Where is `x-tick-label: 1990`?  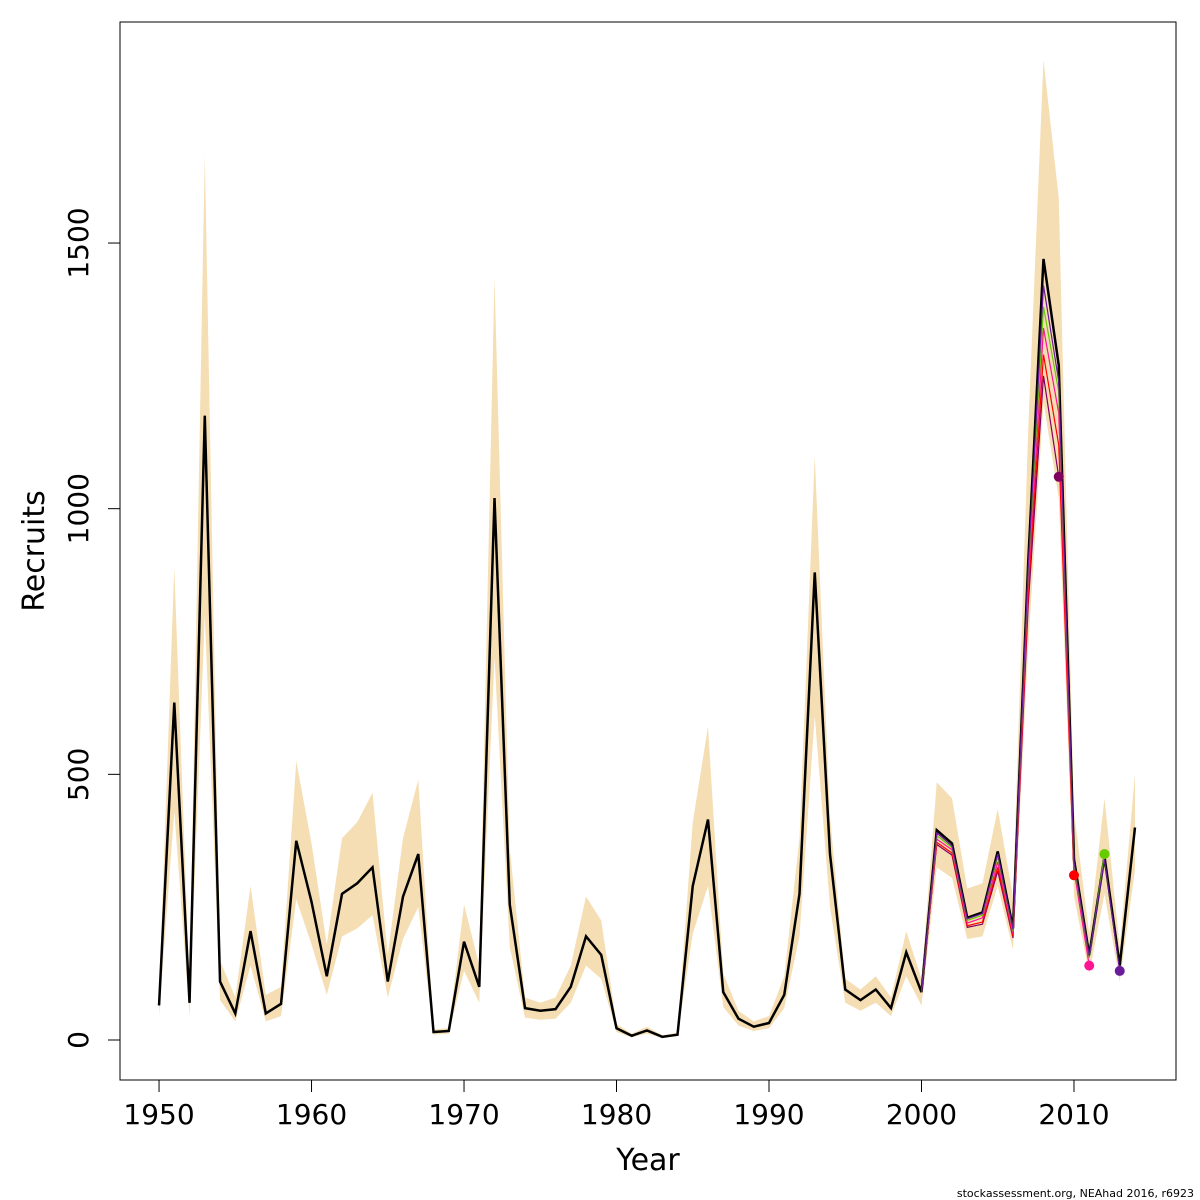 x-tick-label: 1990 is located at coordinates (768, 1114).